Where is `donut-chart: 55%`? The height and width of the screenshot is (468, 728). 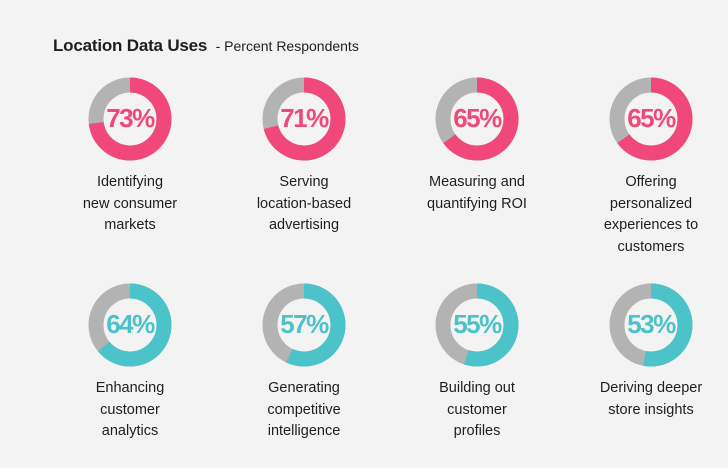 donut-chart: 55% is located at coordinates (477, 325).